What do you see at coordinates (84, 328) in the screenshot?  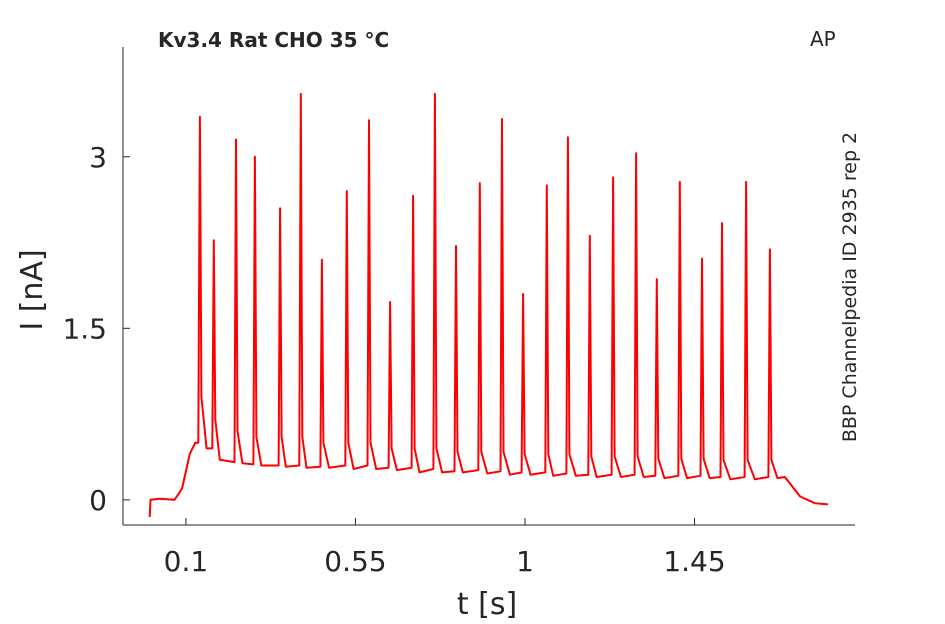 I see `y-tick-label: 1.5` at bounding box center [84, 328].